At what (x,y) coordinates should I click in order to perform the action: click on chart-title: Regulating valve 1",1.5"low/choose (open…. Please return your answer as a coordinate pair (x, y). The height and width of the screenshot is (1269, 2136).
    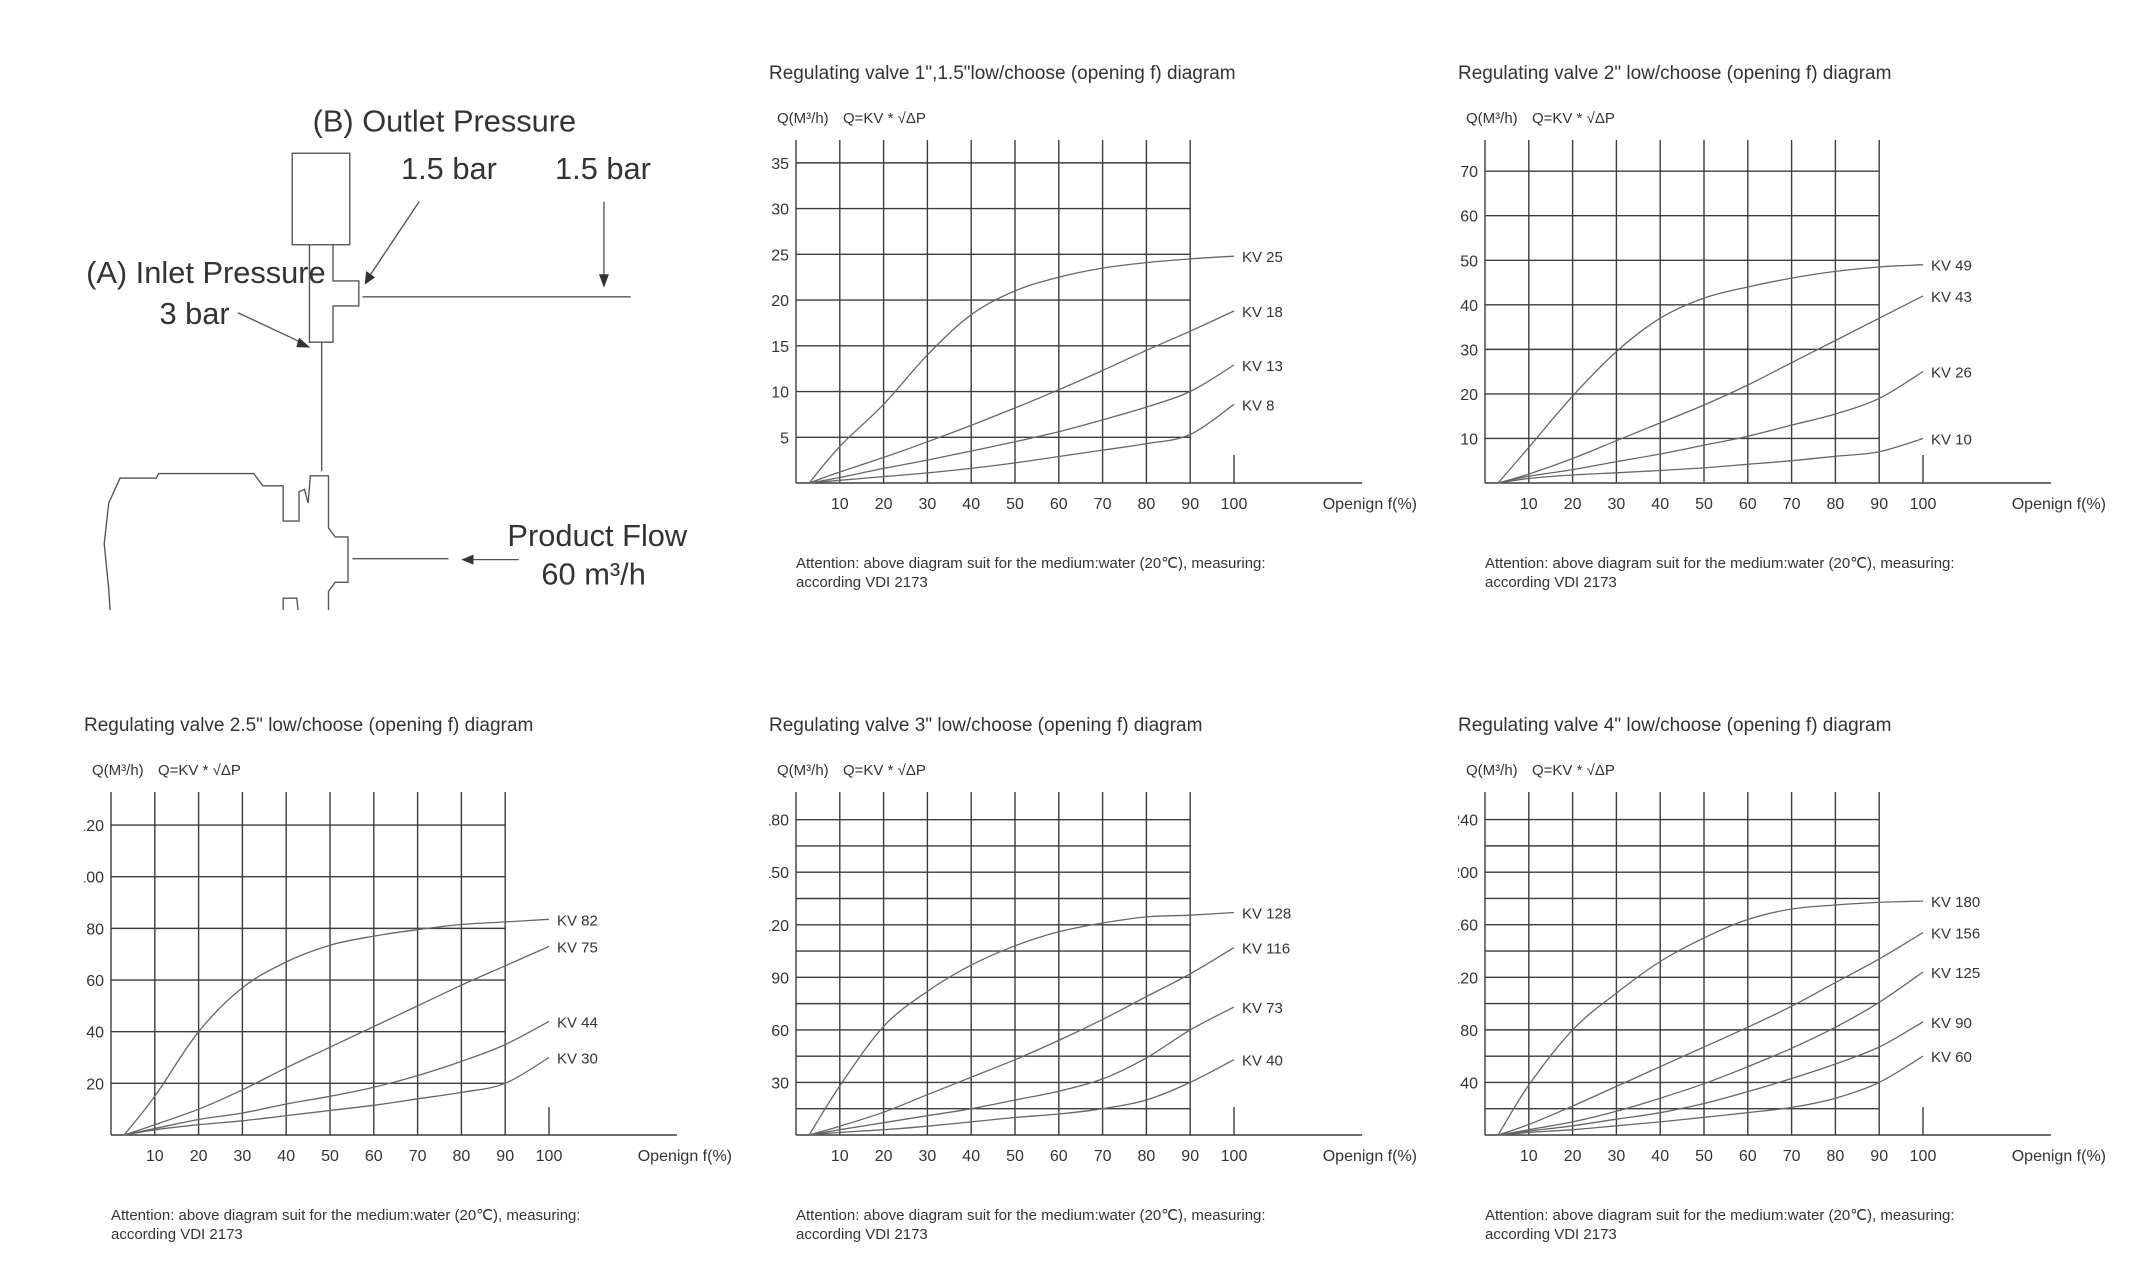
    Looking at the image, I should click on (1002, 73).